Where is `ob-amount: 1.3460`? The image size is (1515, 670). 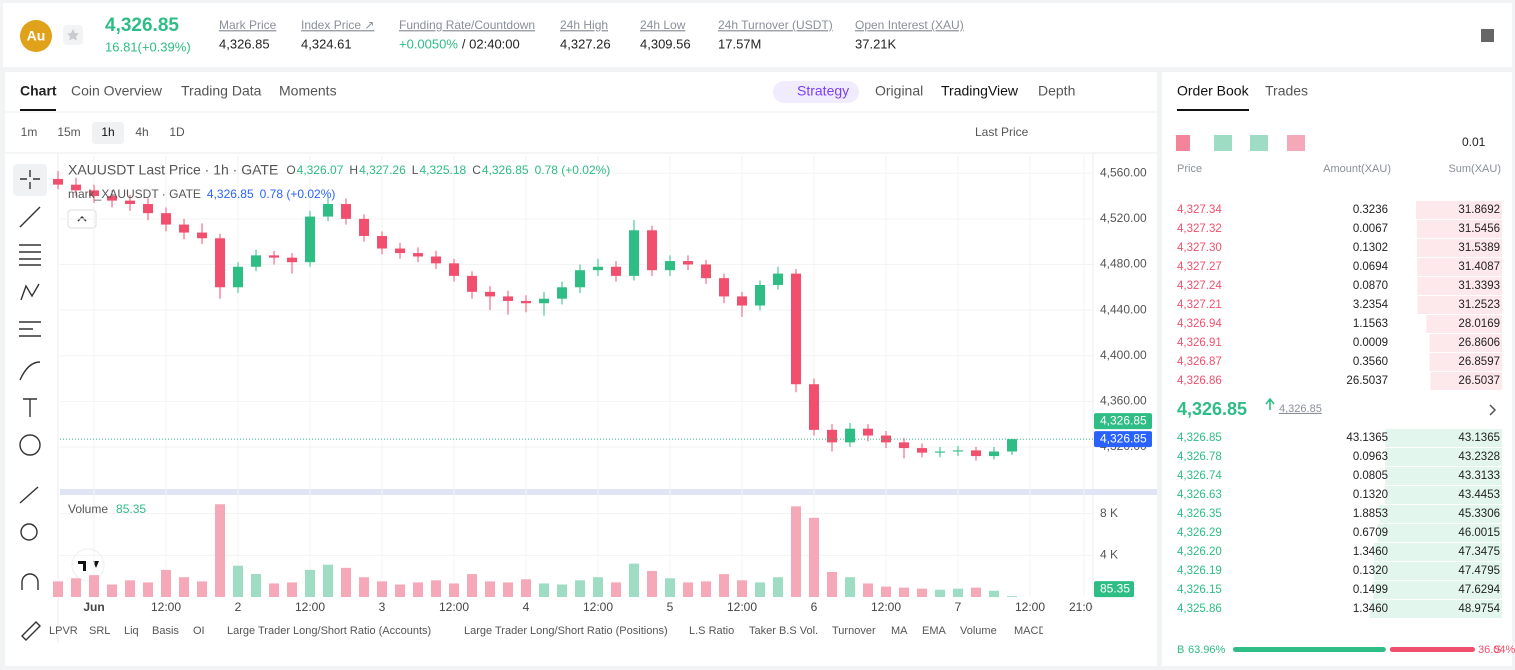
ob-amount: 1.3460 is located at coordinates (1370, 609).